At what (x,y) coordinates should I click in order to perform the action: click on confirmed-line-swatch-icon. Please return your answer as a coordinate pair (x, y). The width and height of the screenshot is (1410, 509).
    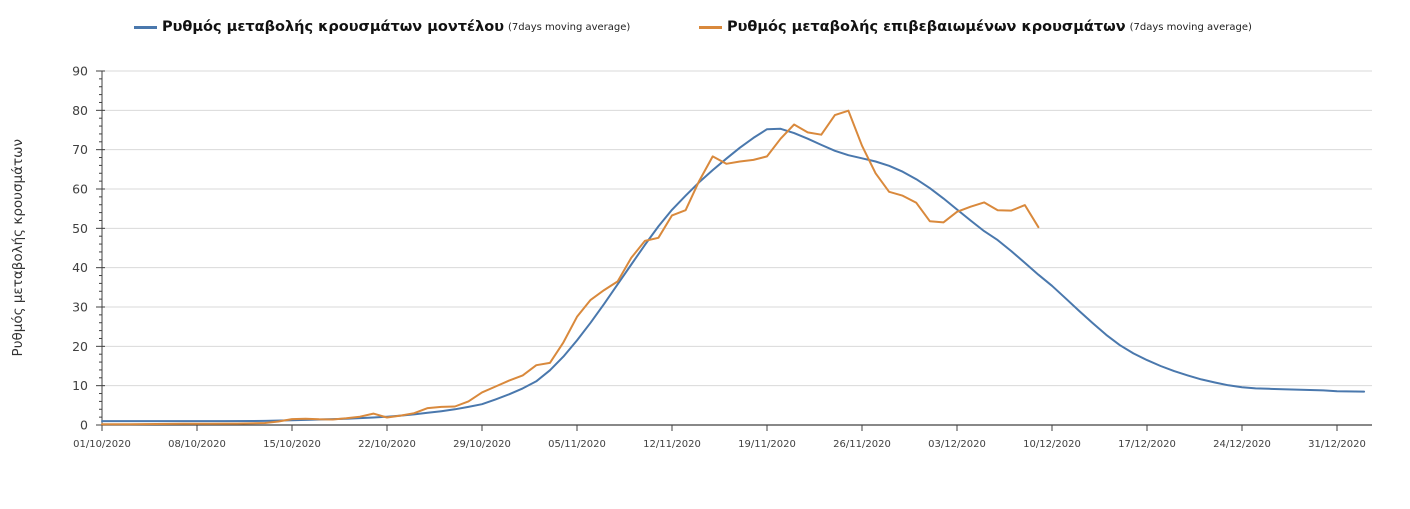
    Looking at the image, I should click on (710, 27).